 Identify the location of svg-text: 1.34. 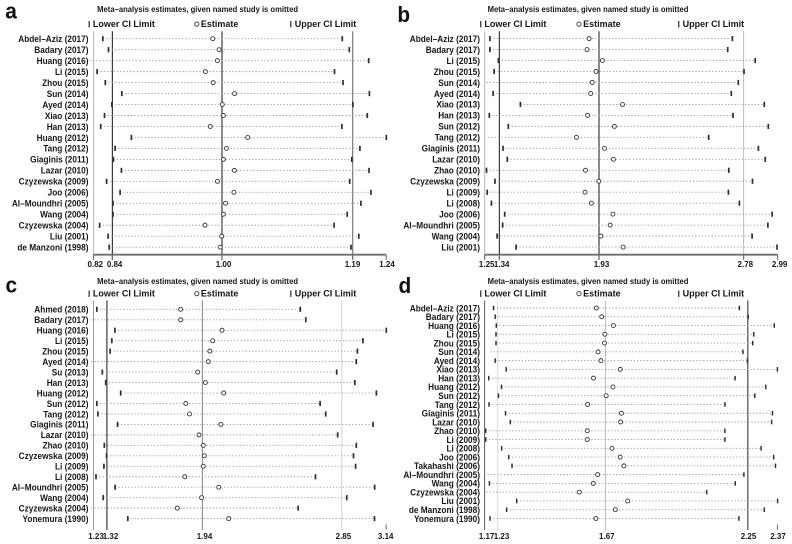
(502, 264).